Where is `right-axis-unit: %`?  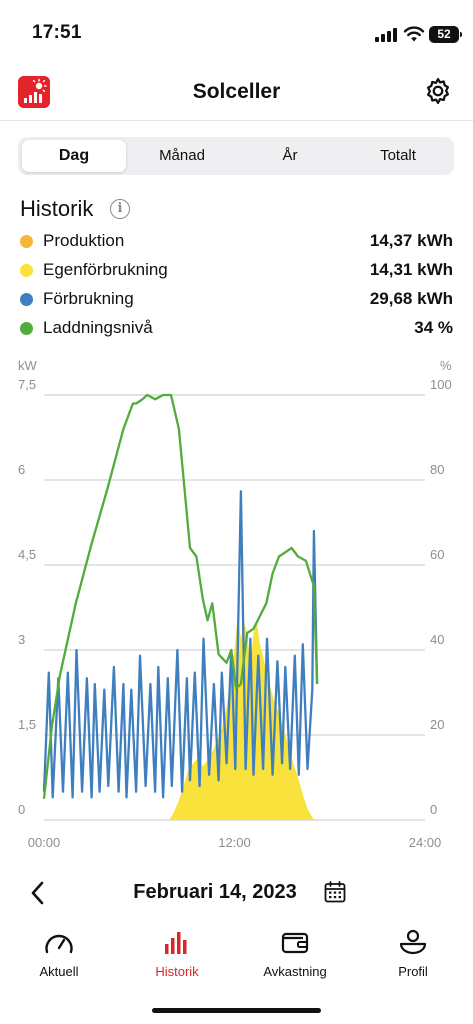
right-axis-unit: % is located at coordinates (446, 365).